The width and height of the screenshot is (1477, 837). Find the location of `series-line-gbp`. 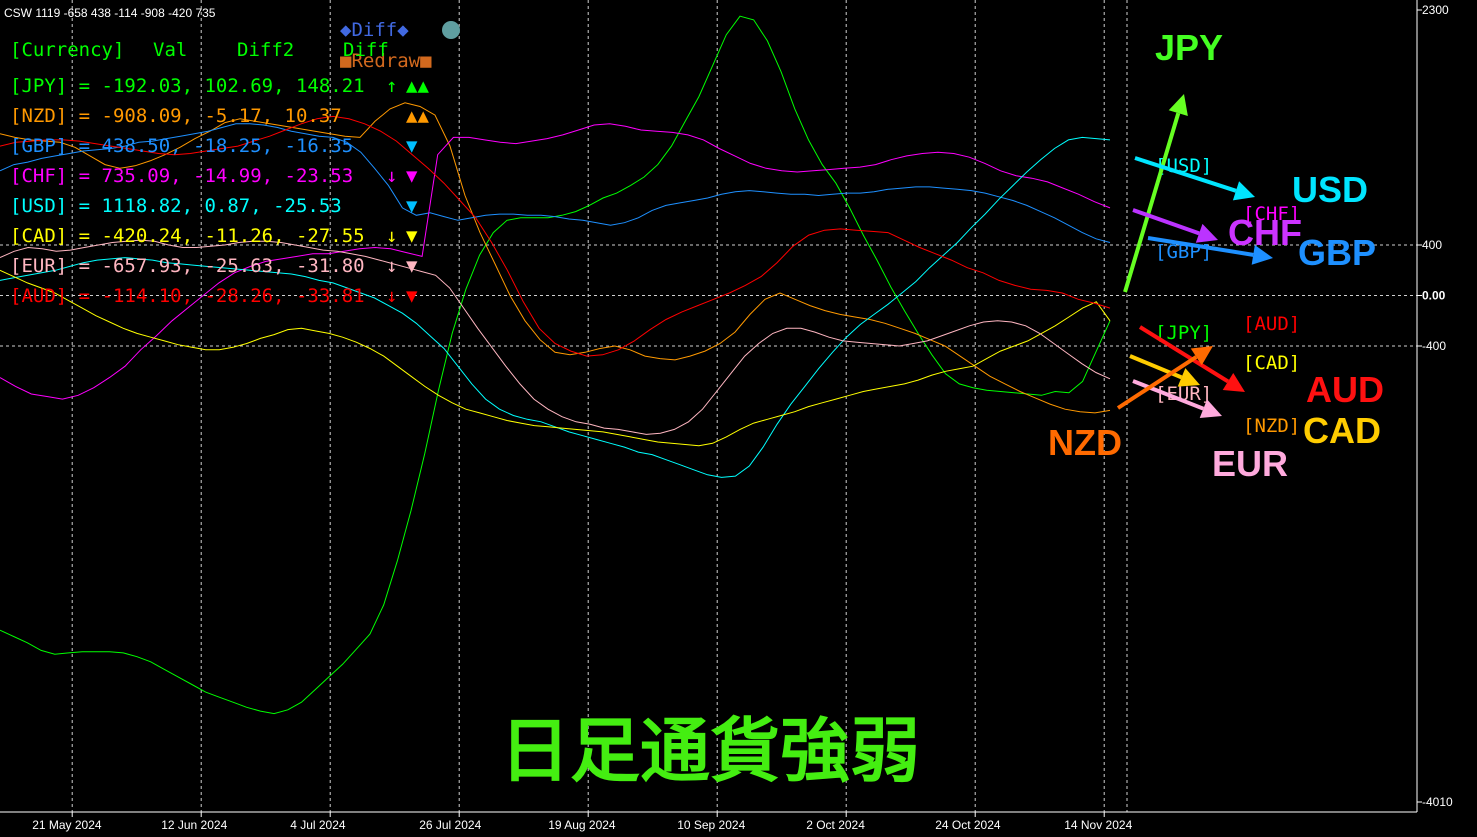

series-line-gbp is located at coordinates (555, 183).